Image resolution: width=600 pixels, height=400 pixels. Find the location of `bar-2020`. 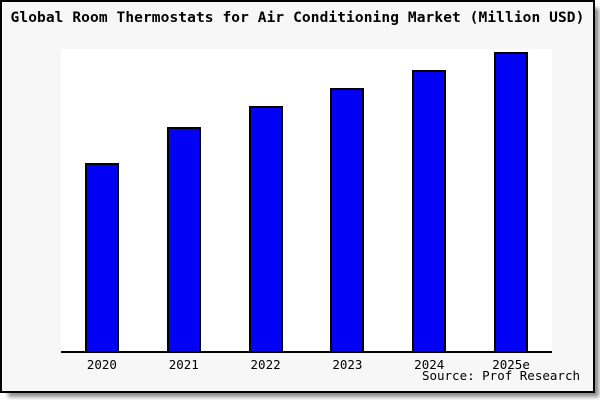

bar-2020 is located at coordinates (101, 257).